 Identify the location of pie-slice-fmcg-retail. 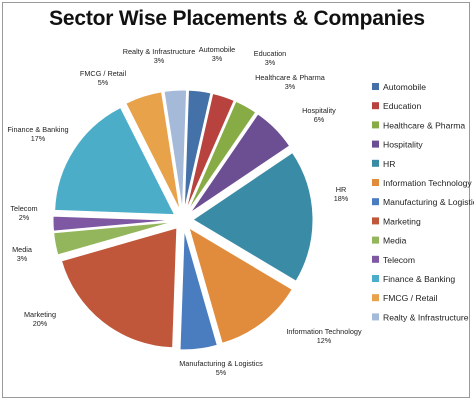
(153, 151).